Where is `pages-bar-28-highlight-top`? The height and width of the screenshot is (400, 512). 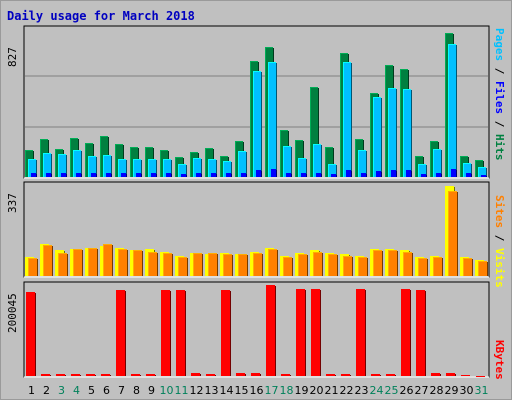
pages-bar-28-highlight-top is located at coordinates (438, 173).